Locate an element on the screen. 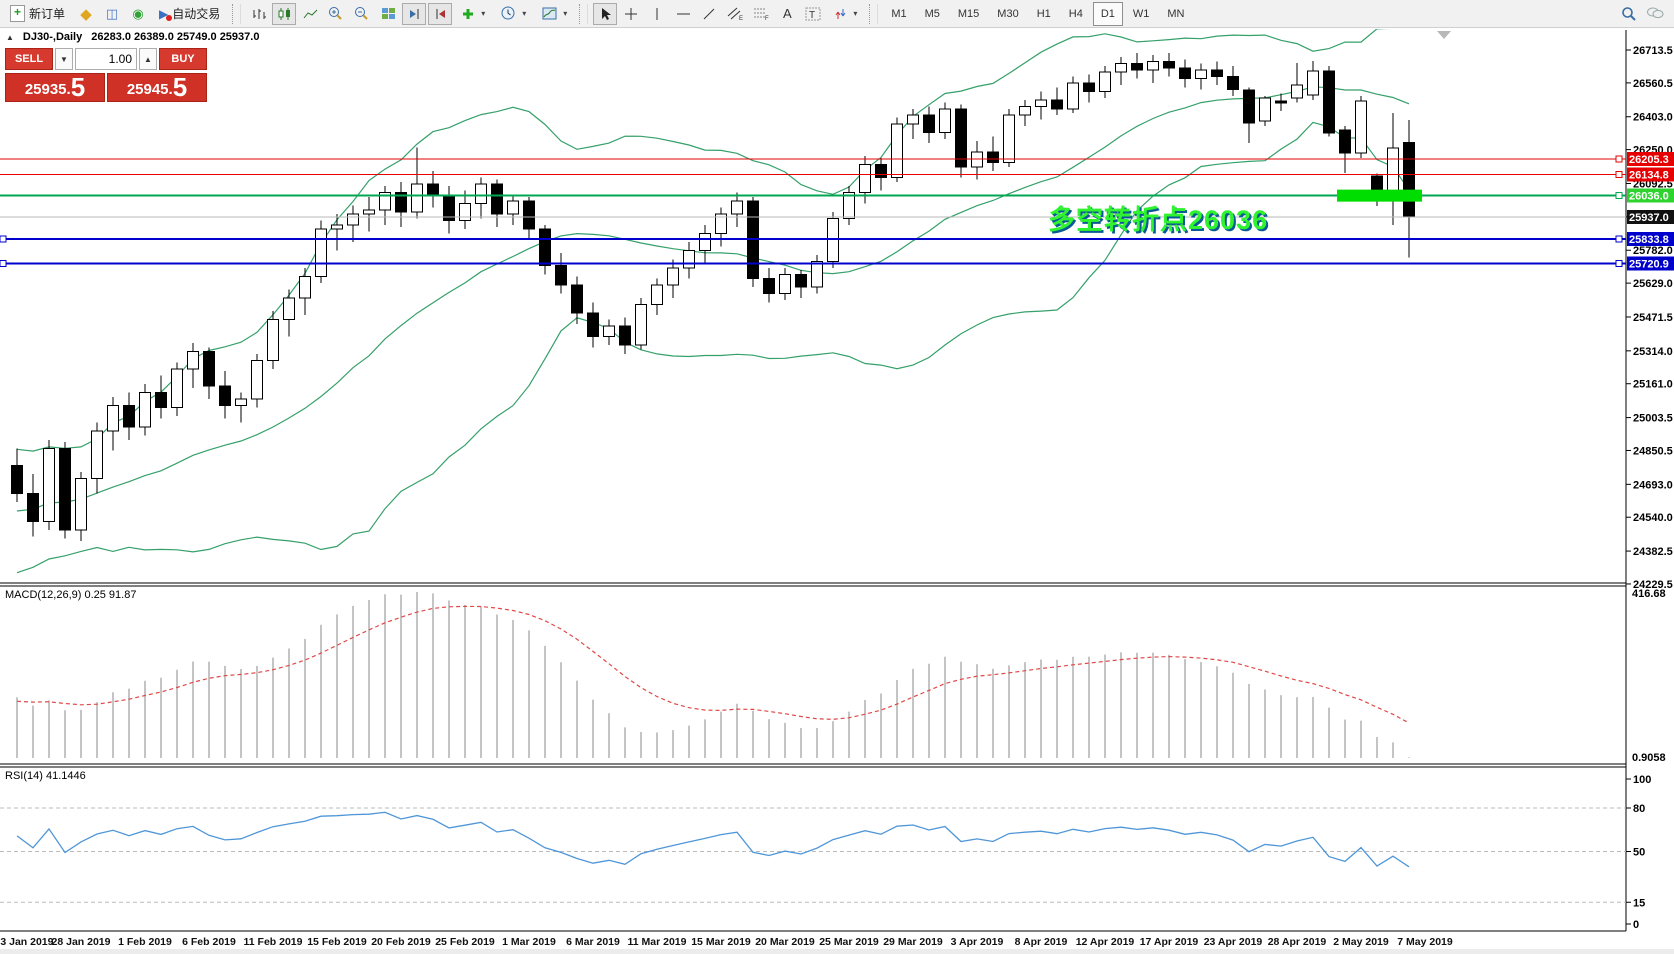 The image size is (1674, 954). macd-indicator-label: MACD(12,26,9) 0.25 91.87 is located at coordinates (71, 595).